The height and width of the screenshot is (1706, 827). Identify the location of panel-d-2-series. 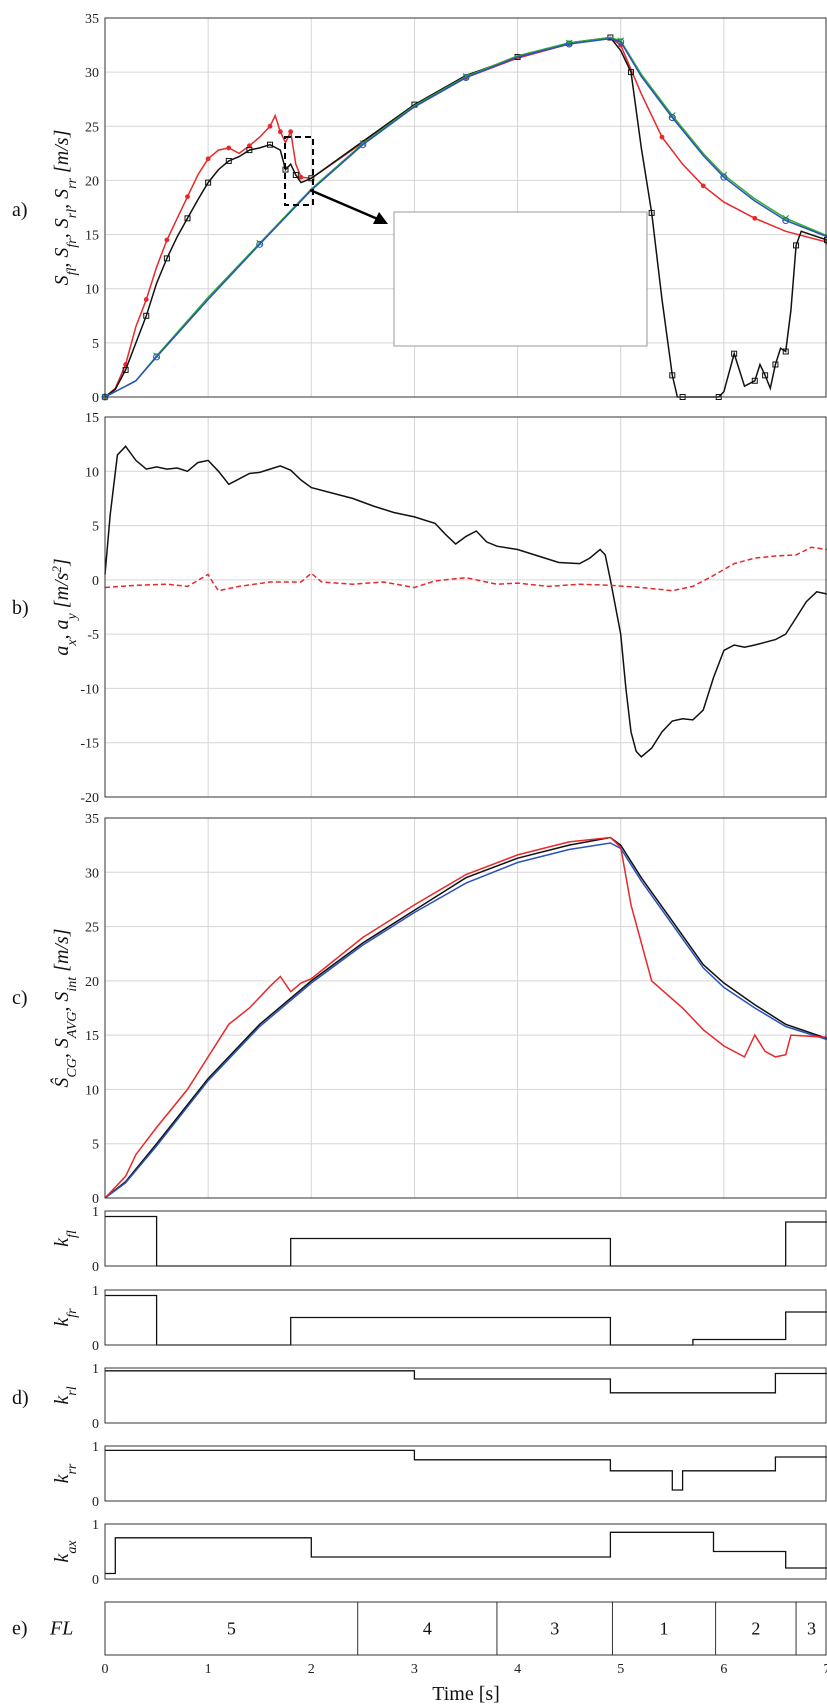
(466, 1382).